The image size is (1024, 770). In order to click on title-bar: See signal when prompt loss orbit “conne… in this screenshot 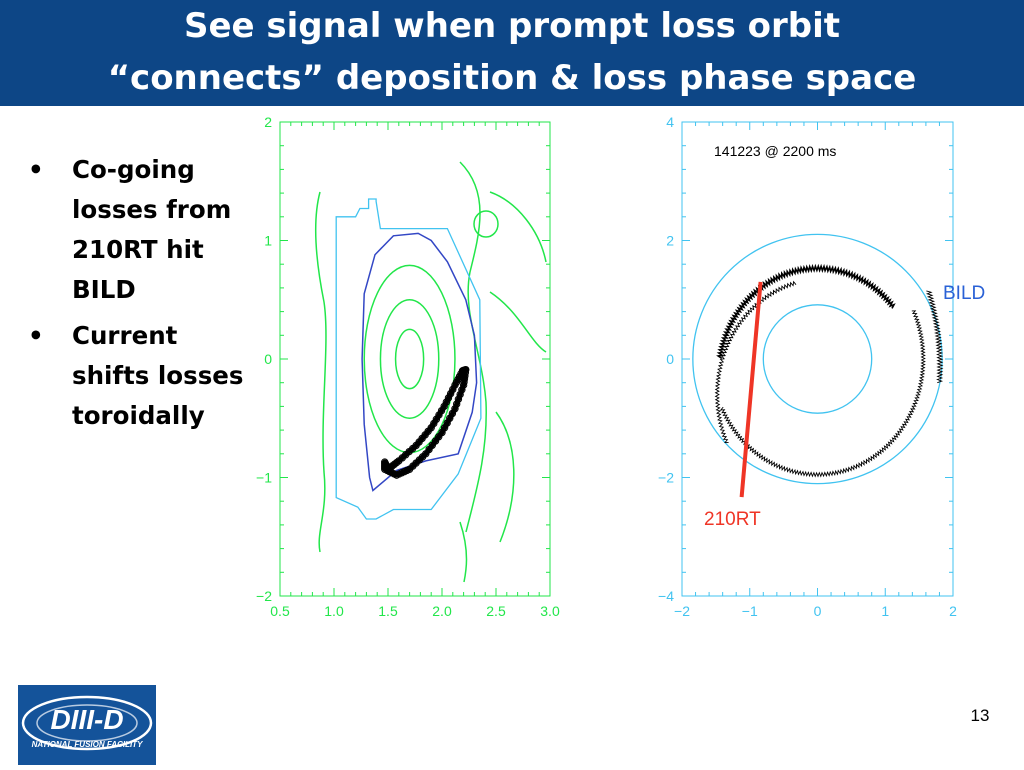, I will do `click(512, 53)`.